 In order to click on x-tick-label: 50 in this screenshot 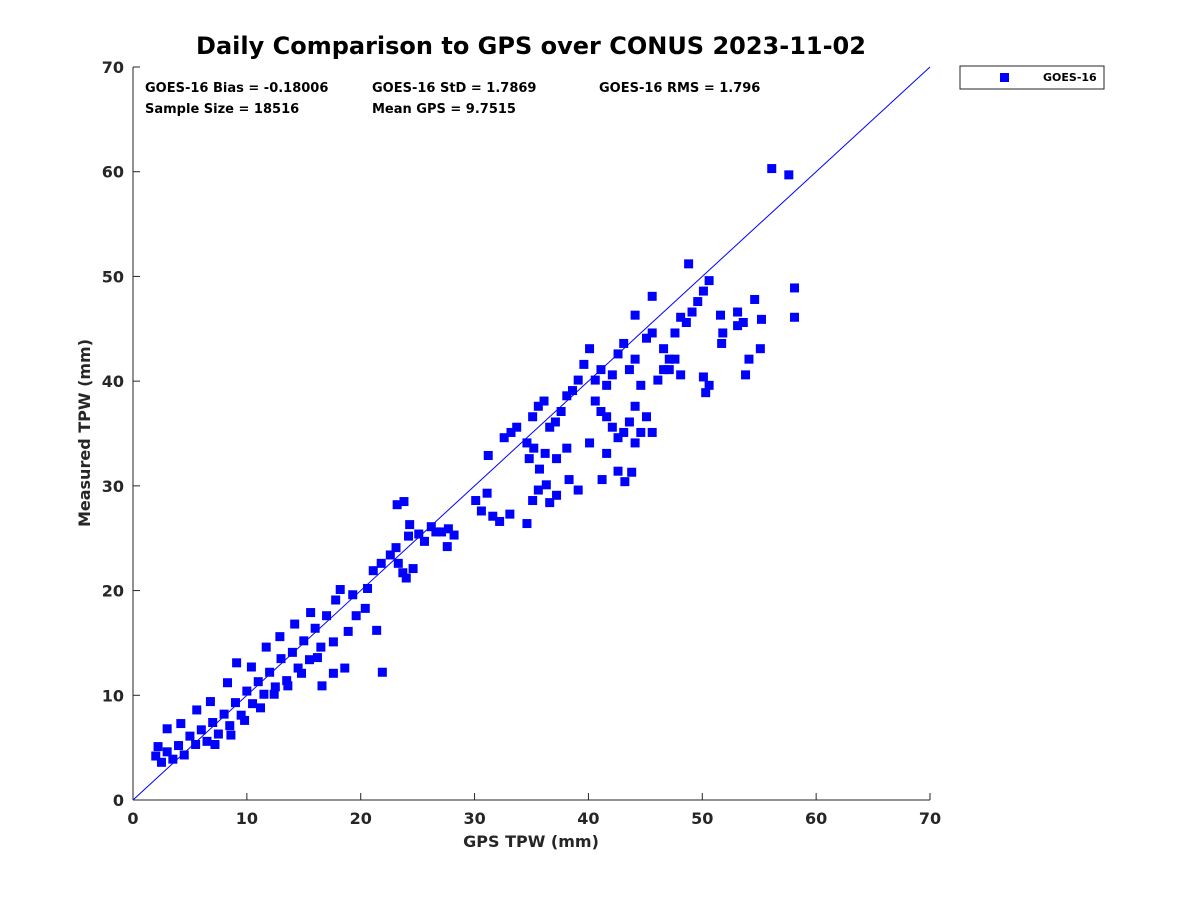, I will do `click(702, 818)`.